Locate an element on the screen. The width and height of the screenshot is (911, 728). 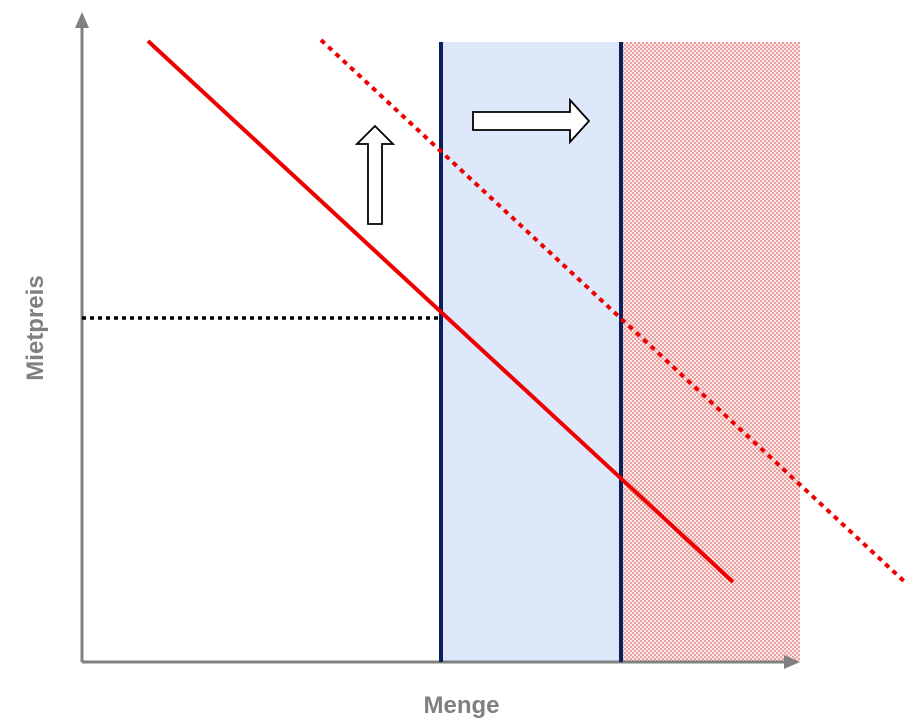
price-increase-arrow-icon is located at coordinates (375, 174).